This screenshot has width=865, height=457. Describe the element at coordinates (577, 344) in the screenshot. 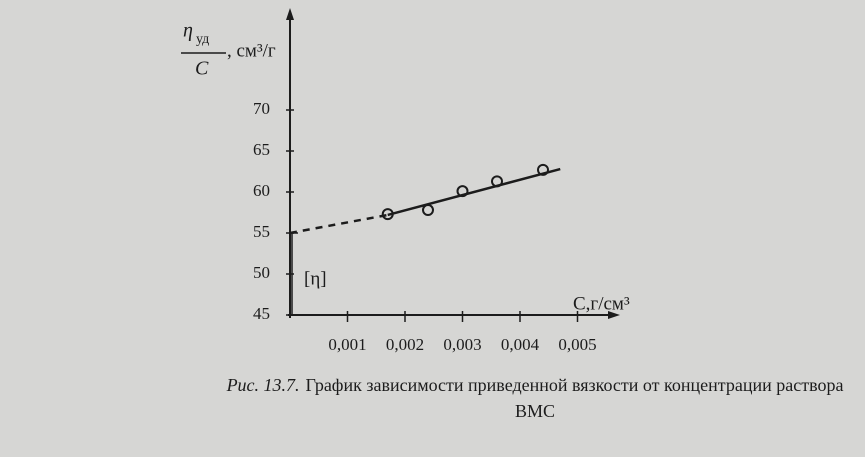

I see `x-tick-label: 0,005` at that location.